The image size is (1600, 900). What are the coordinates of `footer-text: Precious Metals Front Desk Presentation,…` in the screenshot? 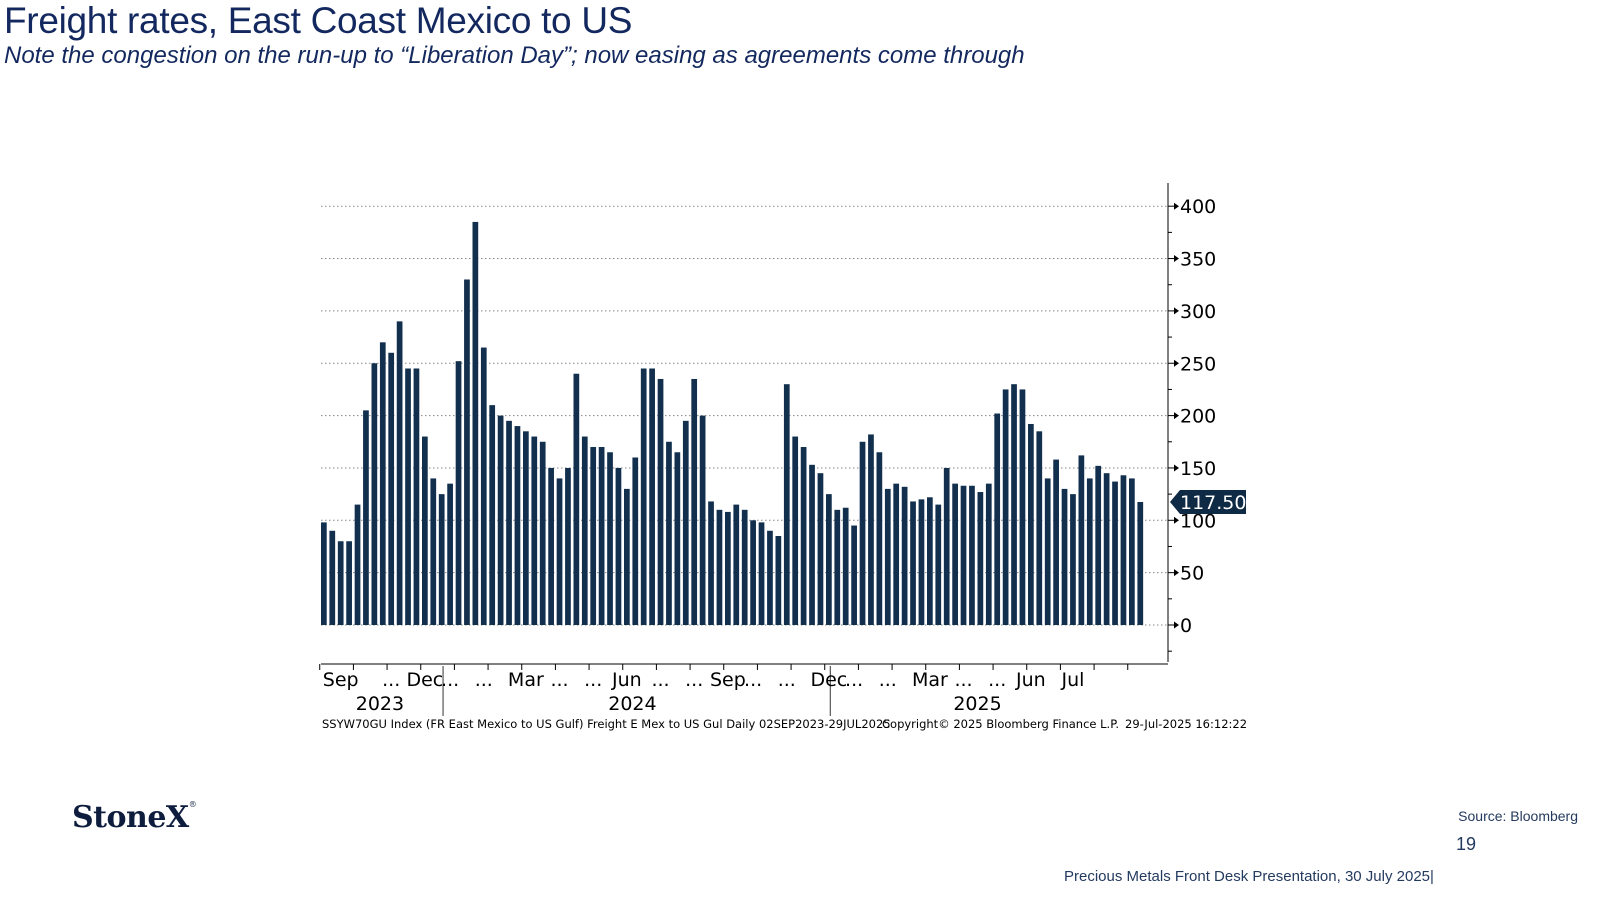 It's located at (1249, 876).